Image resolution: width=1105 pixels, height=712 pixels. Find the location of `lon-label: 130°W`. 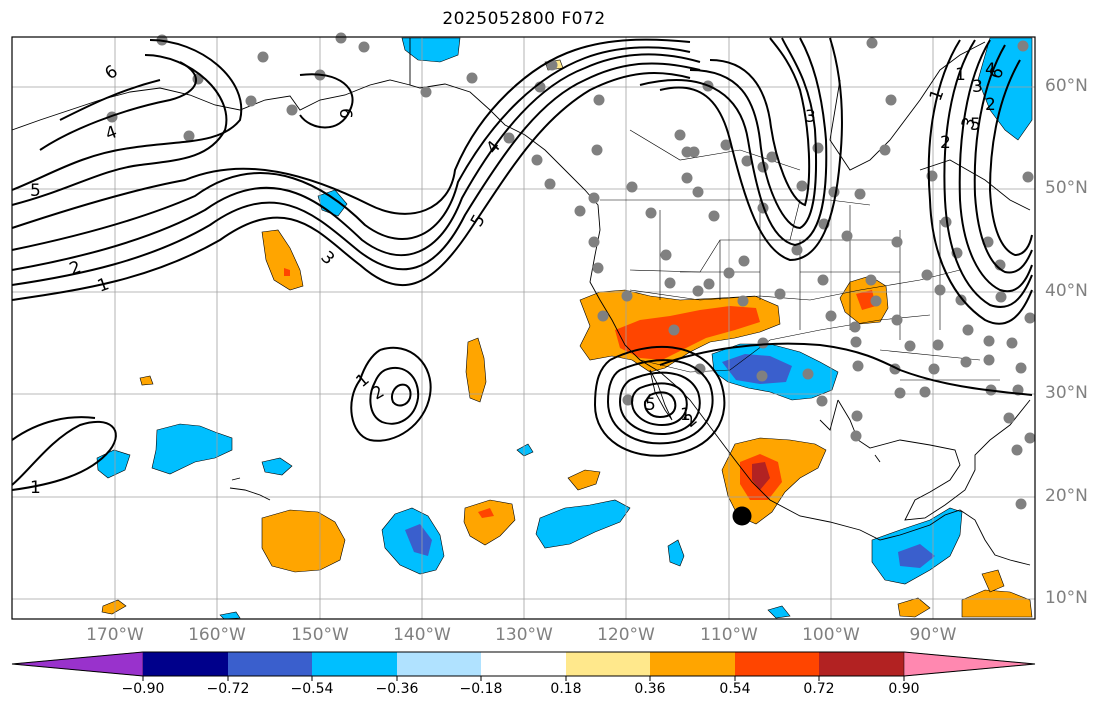

lon-label: 130°W is located at coordinates (524, 635).